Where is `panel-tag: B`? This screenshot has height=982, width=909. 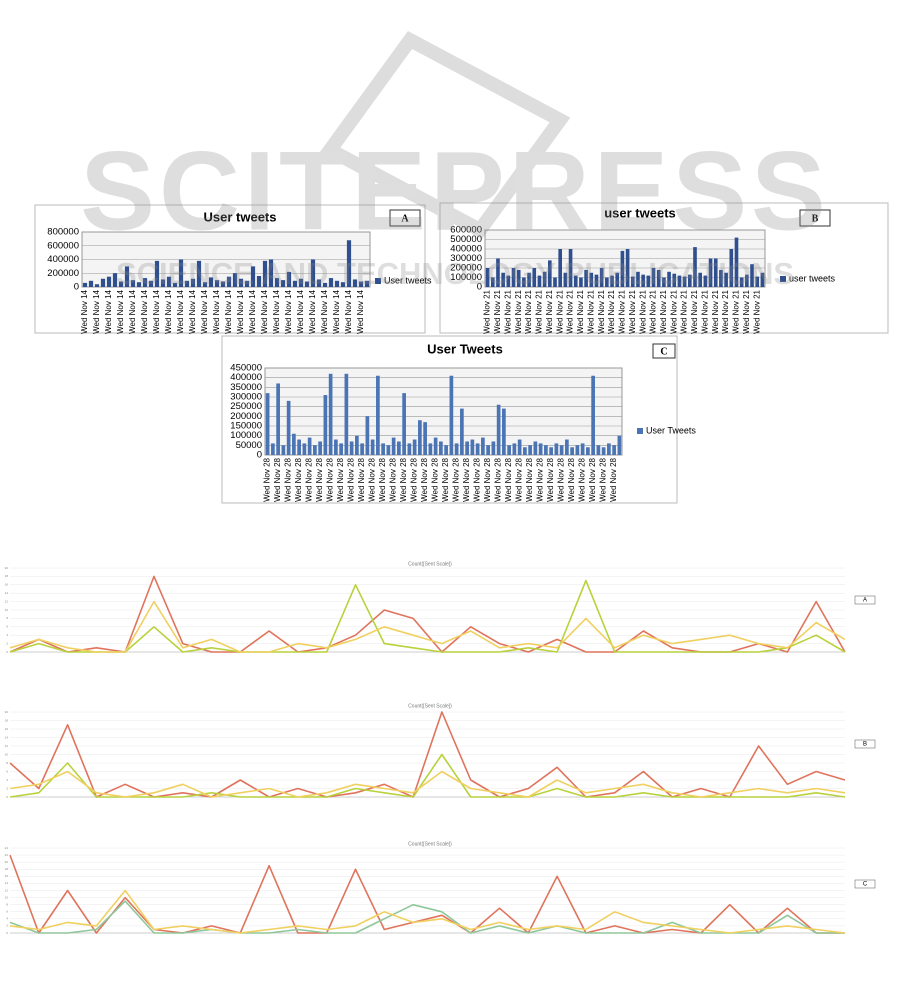
panel-tag: B is located at coordinates (815, 218).